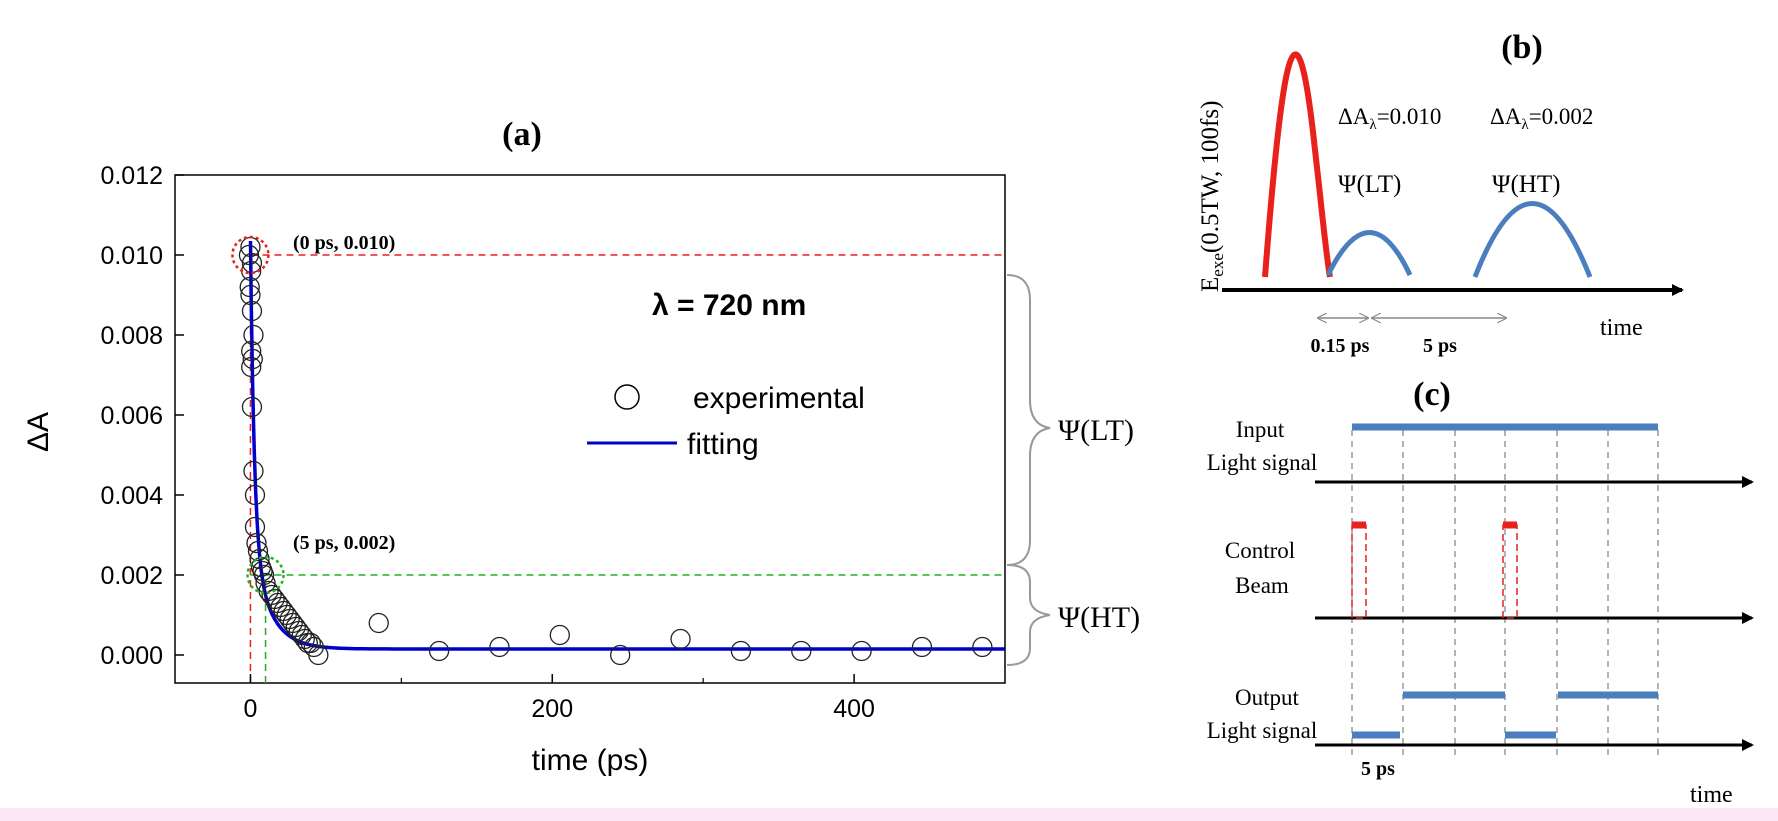  What do you see at coordinates (1621, 328) in the screenshot?
I see `panel-b-xlabel: time` at bounding box center [1621, 328].